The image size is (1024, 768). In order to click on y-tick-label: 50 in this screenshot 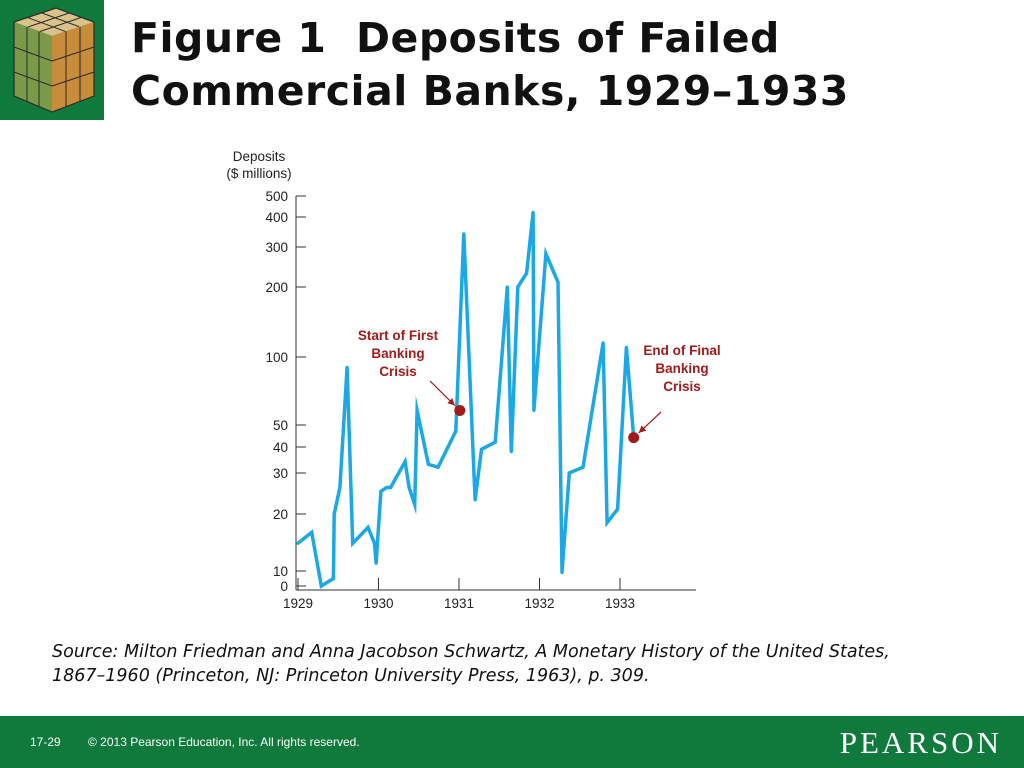, I will do `click(280, 425)`.